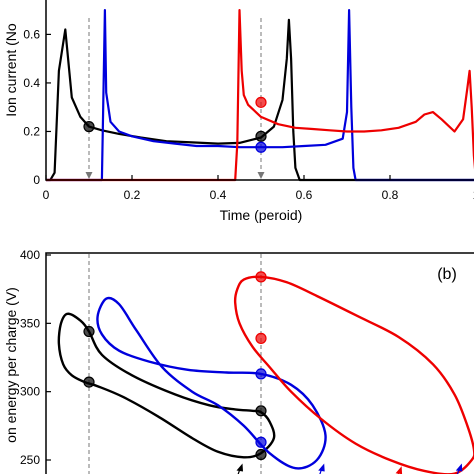 The height and width of the screenshot is (474, 474). I want to click on panel-a-ytick-label-0: 0, so click(36, 180).